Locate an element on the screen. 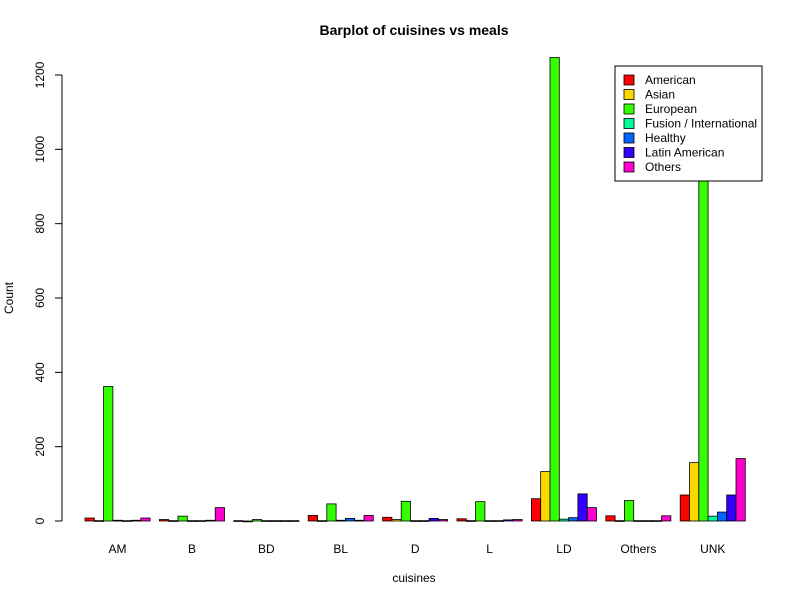 This screenshot has width=800, height=600. legend-label: Latin American is located at coordinates (684, 153).